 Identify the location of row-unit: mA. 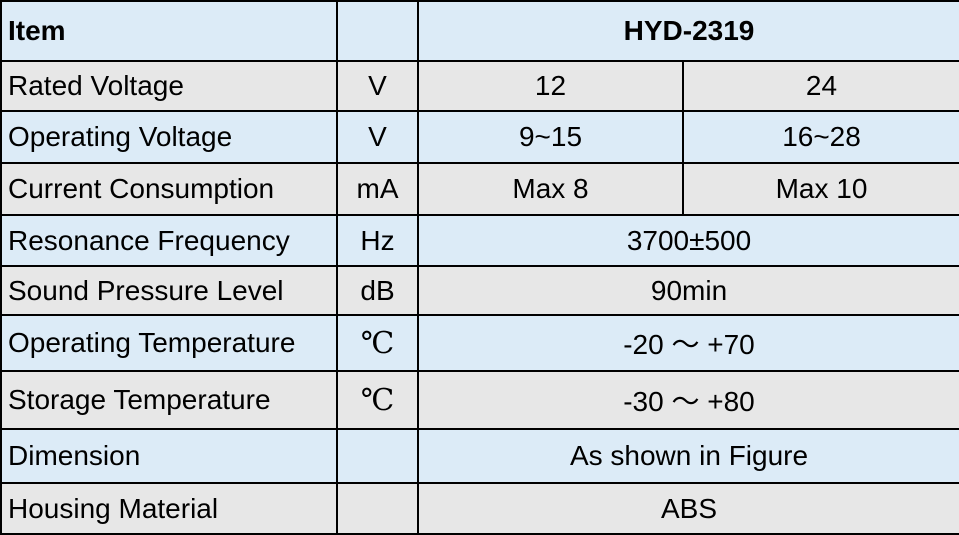
(377, 189).